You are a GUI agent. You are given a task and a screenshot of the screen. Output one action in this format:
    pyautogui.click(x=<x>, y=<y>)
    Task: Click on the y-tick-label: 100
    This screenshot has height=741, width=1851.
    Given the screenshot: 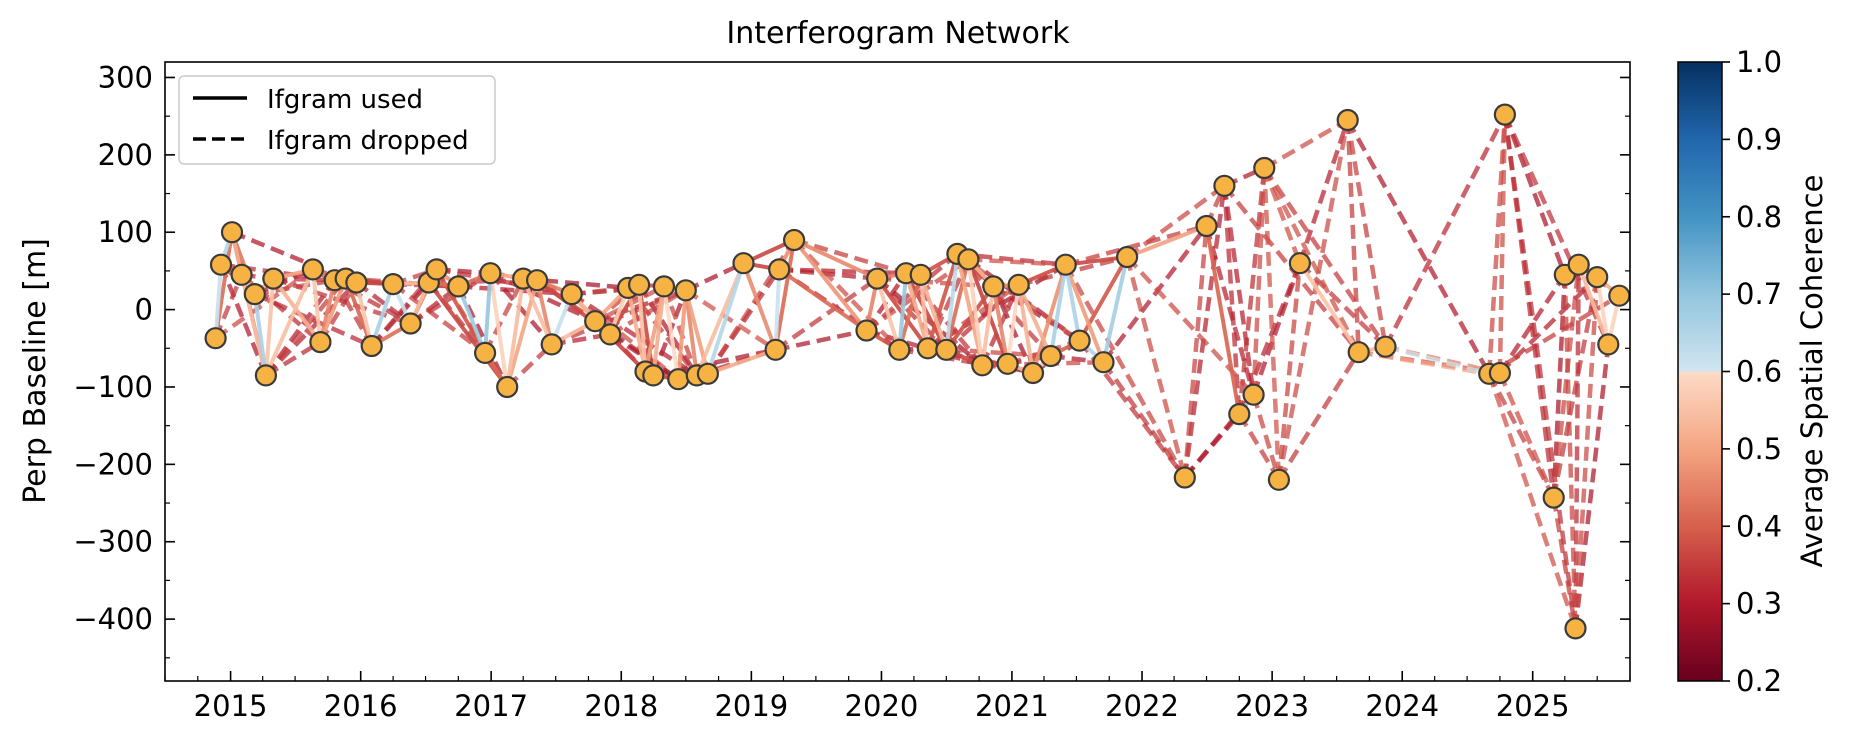 What is the action you would take?
    pyautogui.click(x=125, y=232)
    